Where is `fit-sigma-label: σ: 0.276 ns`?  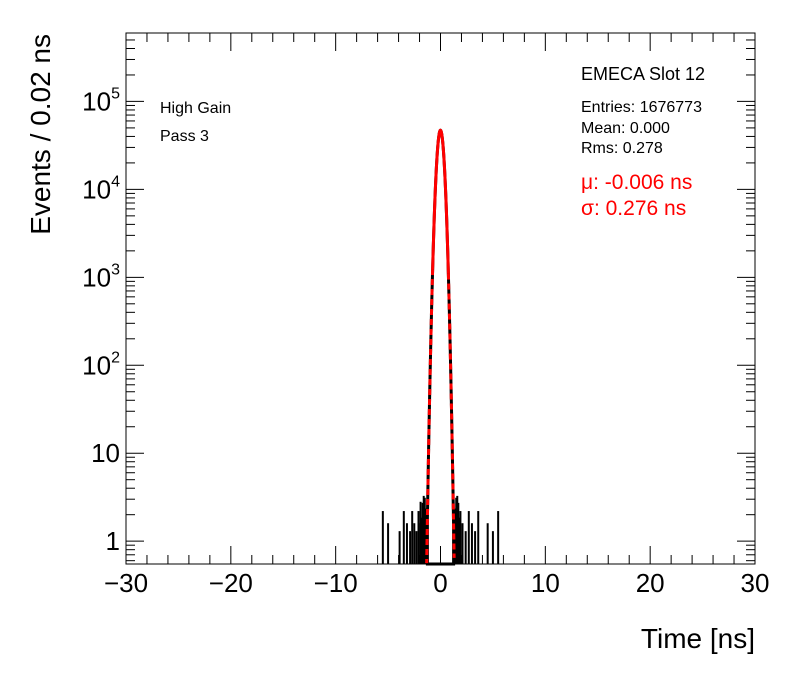
fit-sigma-label: σ: 0.276 ns is located at coordinates (633, 208).